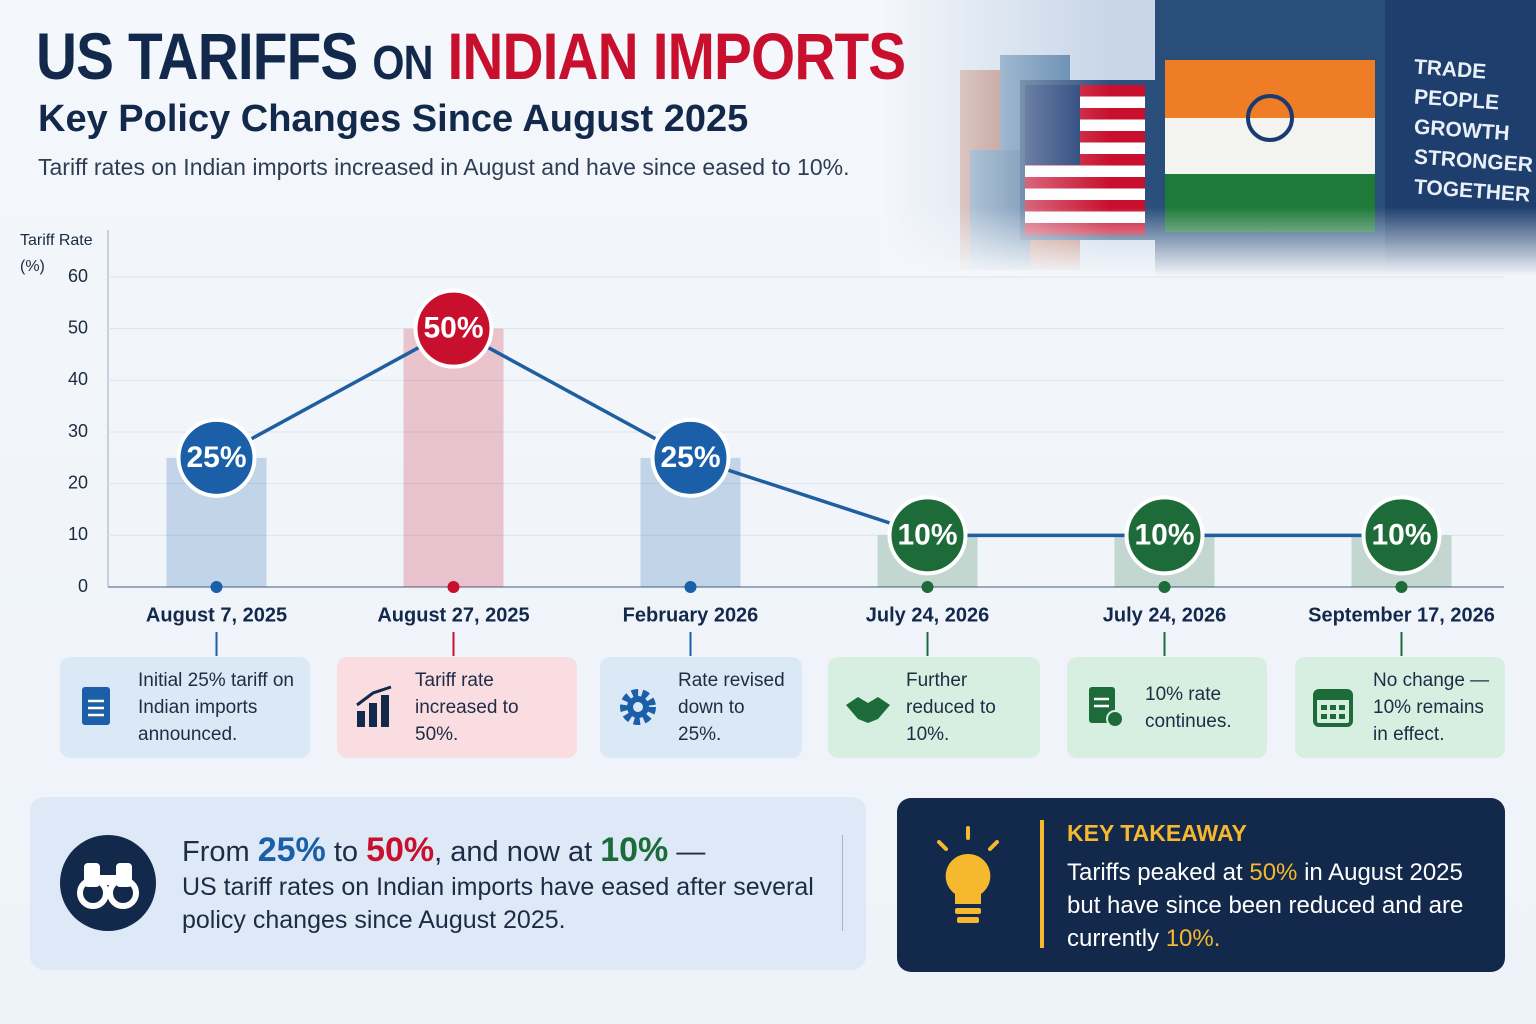 This screenshot has height=1024, width=1536. What do you see at coordinates (1273, 872) in the screenshot?
I see `takeaway-rate: 50%` at bounding box center [1273, 872].